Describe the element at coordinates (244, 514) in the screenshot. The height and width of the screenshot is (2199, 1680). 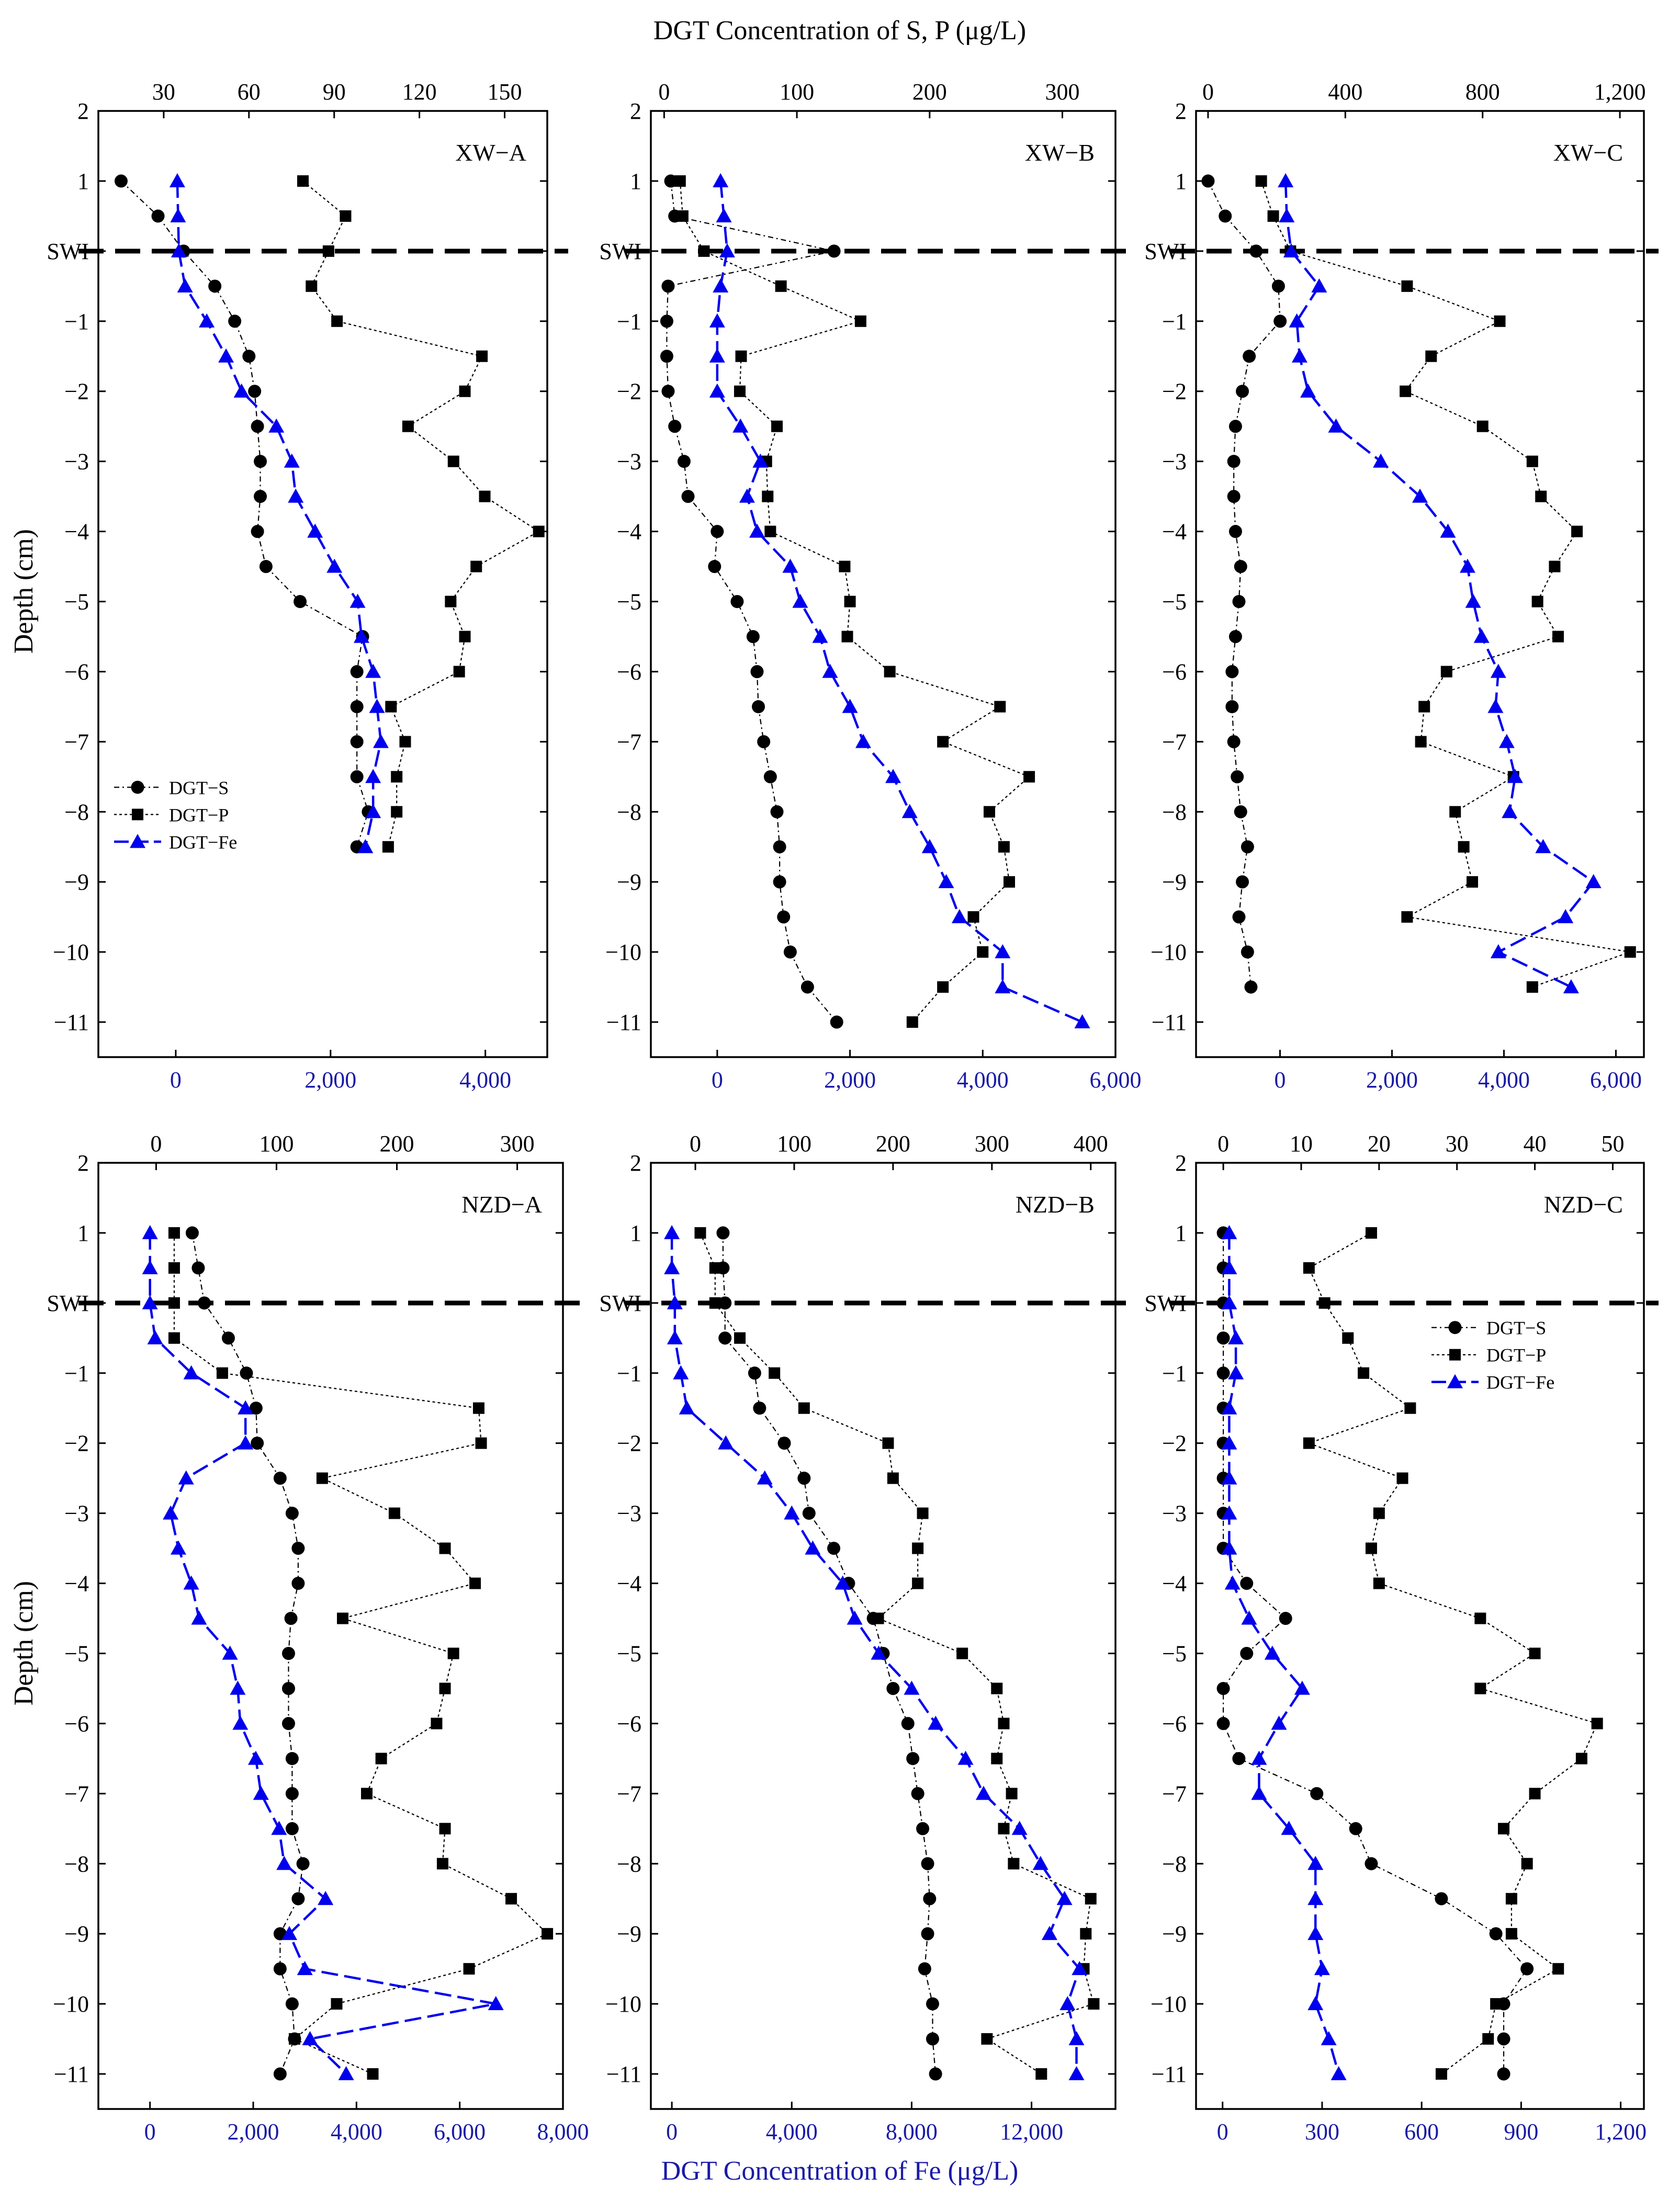
I see `series-line-s` at that location.